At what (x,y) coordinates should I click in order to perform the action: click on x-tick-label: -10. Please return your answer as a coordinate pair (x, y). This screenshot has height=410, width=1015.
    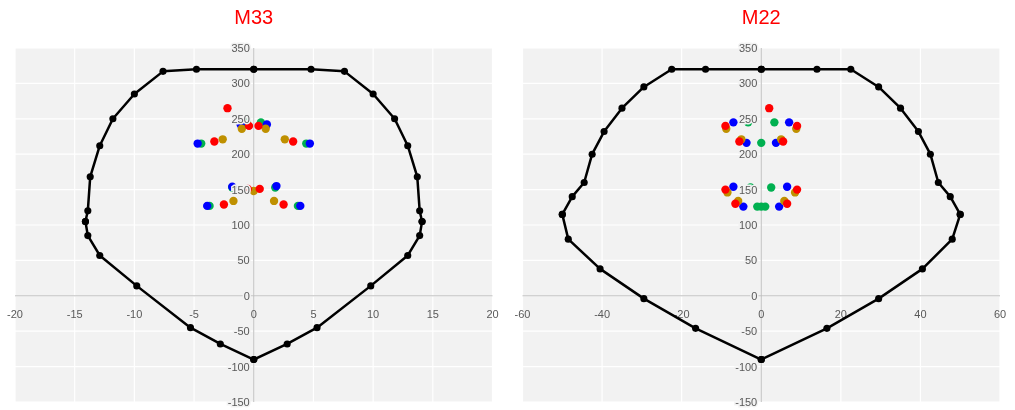
    Looking at the image, I should click on (134, 313).